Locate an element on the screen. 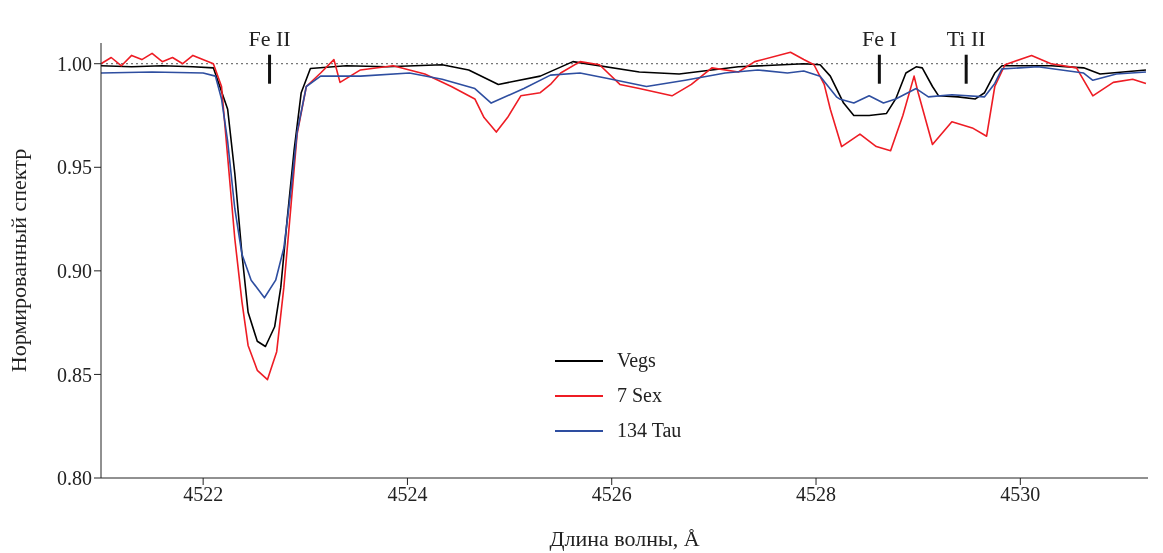 This screenshot has width=1163, height=553. x-tick-label: 4528 is located at coordinates (816, 494).